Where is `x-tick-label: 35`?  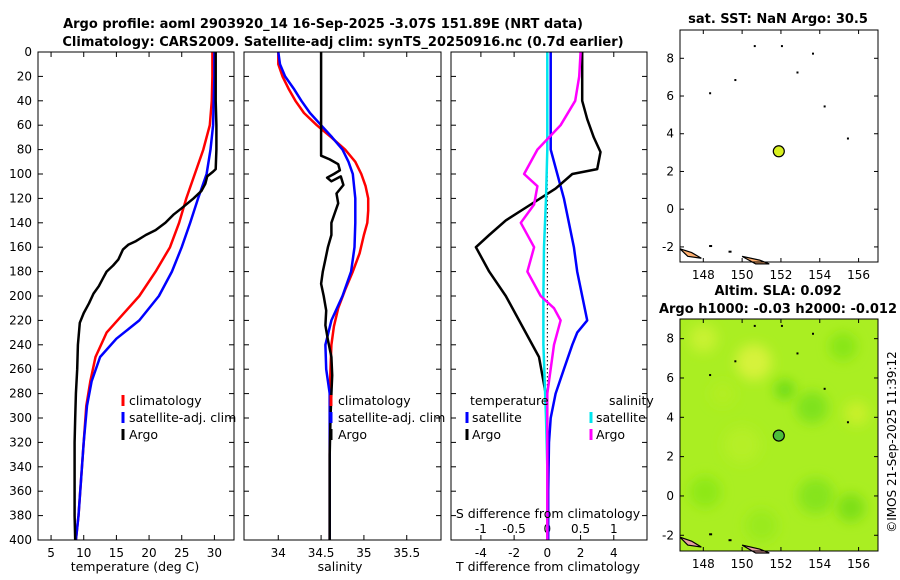
x-tick-label: 35 is located at coordinates (363, 553).